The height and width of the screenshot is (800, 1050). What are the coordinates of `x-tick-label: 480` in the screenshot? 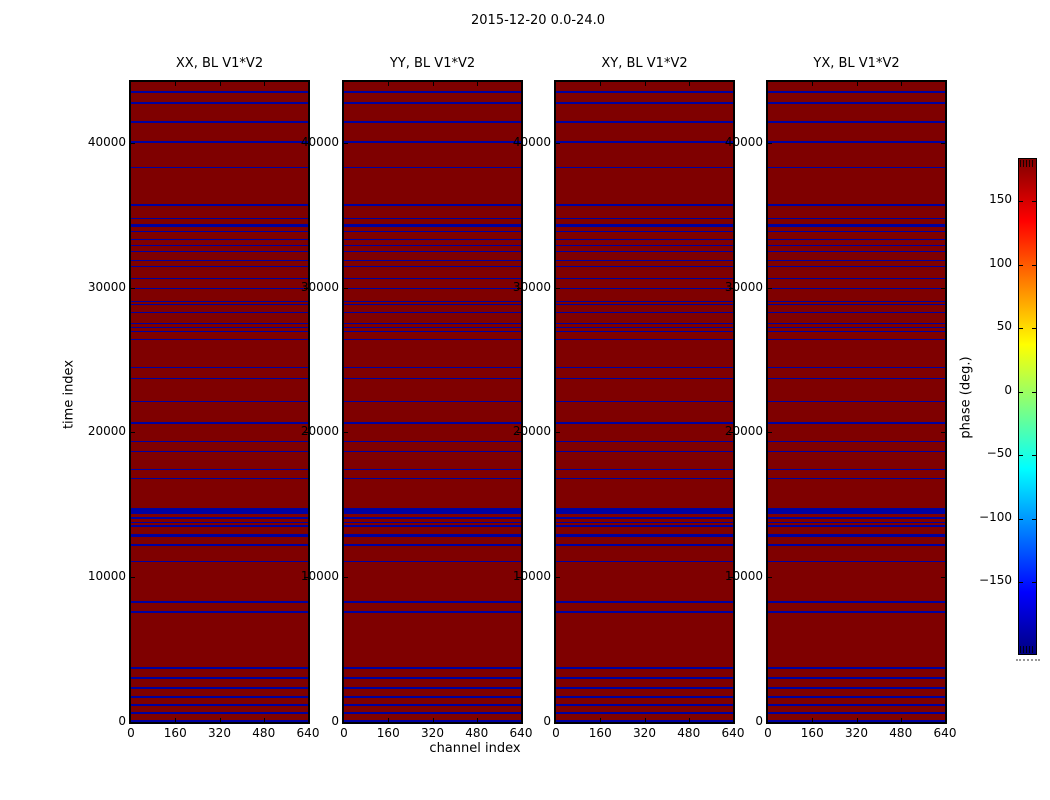 It's located at (901, 733).